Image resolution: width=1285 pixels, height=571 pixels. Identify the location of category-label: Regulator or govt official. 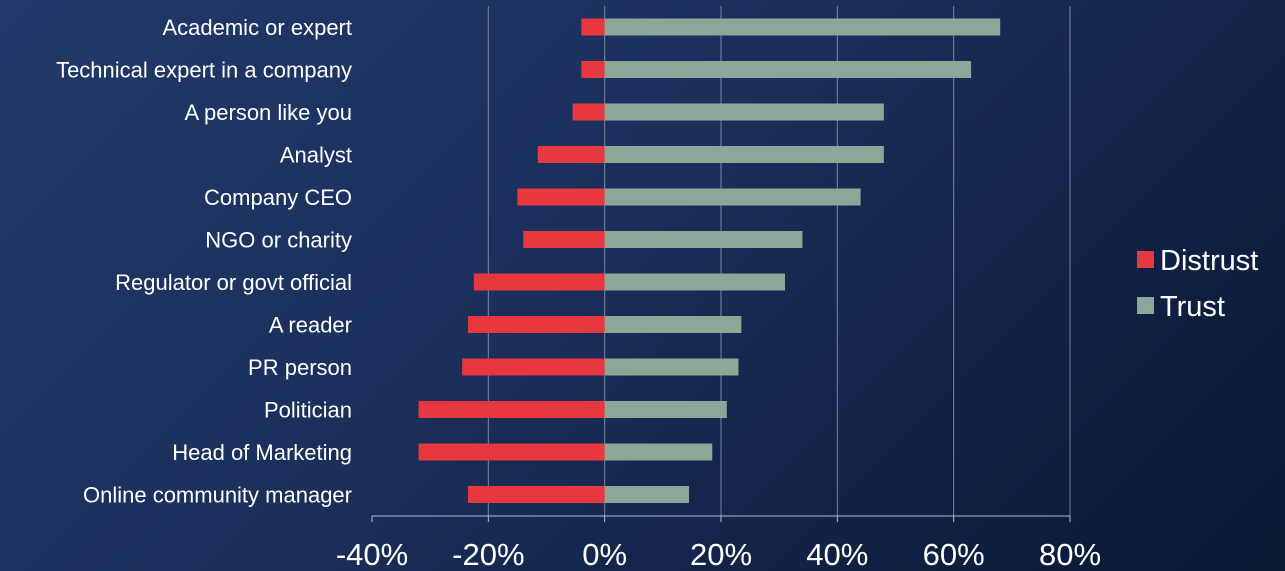
(233, 282).